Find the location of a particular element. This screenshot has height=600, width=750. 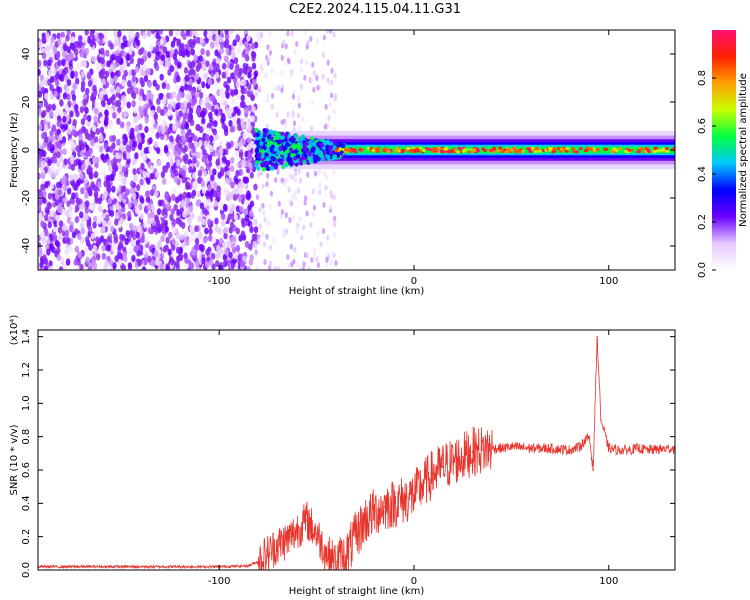

colorbar-tick-label: 0.4 is located at coordinates (702, 174).